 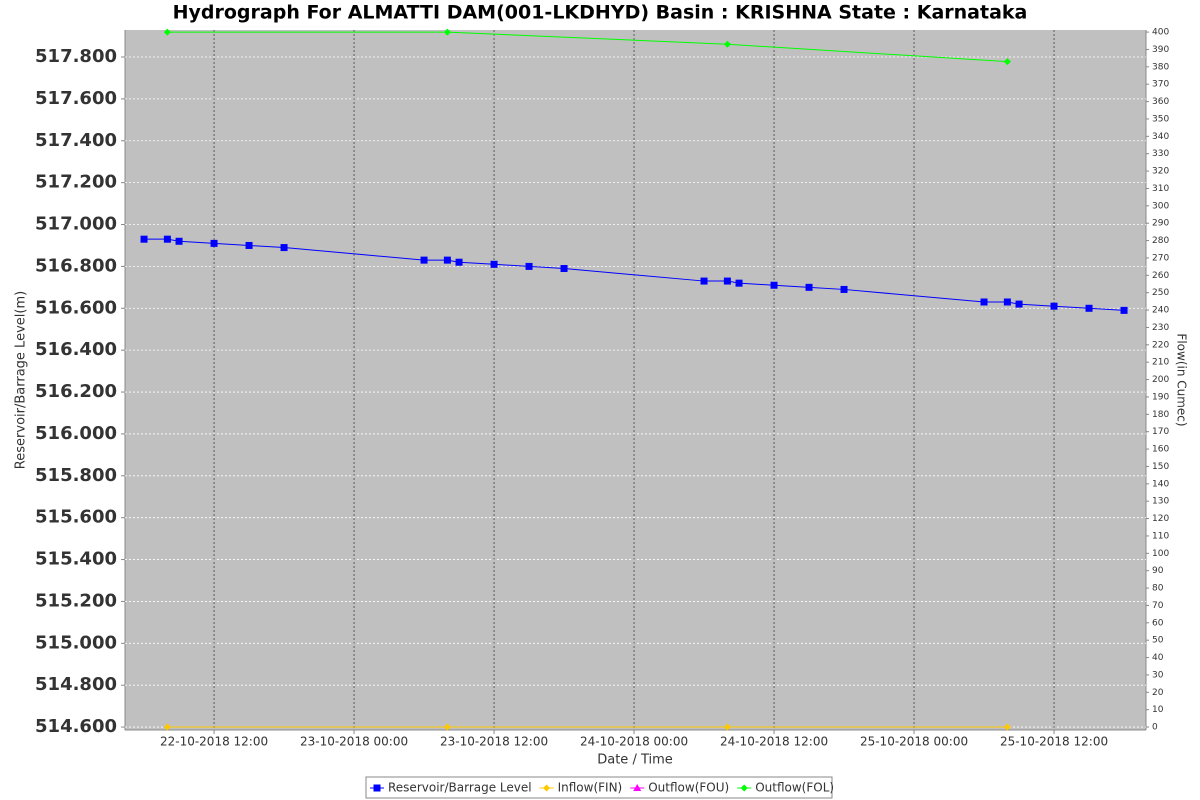 What do you see at coordinates (1160, 380) in the screenshot?
I see `y2-tick-label: 200` at bounding box center [1160, 380].